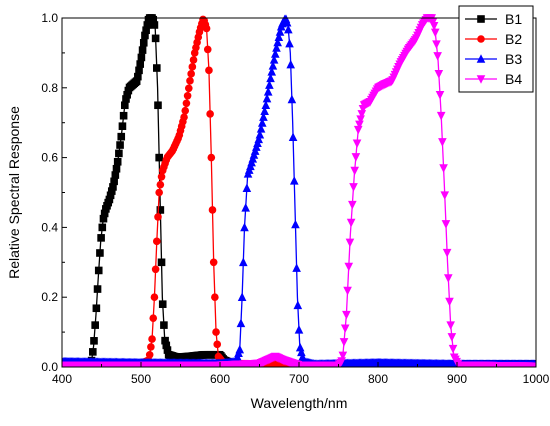 The image size is (550, 426). What do you see at coordinates (513, 59) in the screenshot?
I see `legend-label-B3: B3` at bounding box center [513, 59].